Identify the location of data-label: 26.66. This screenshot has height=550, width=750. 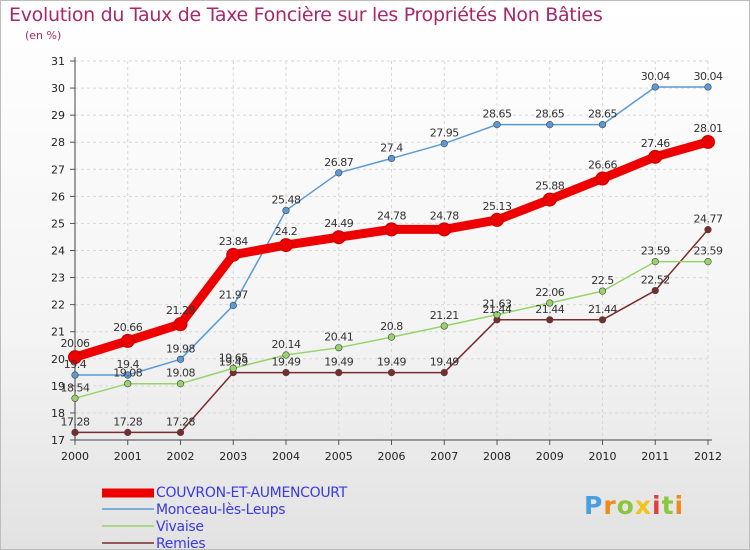
(602, 164).